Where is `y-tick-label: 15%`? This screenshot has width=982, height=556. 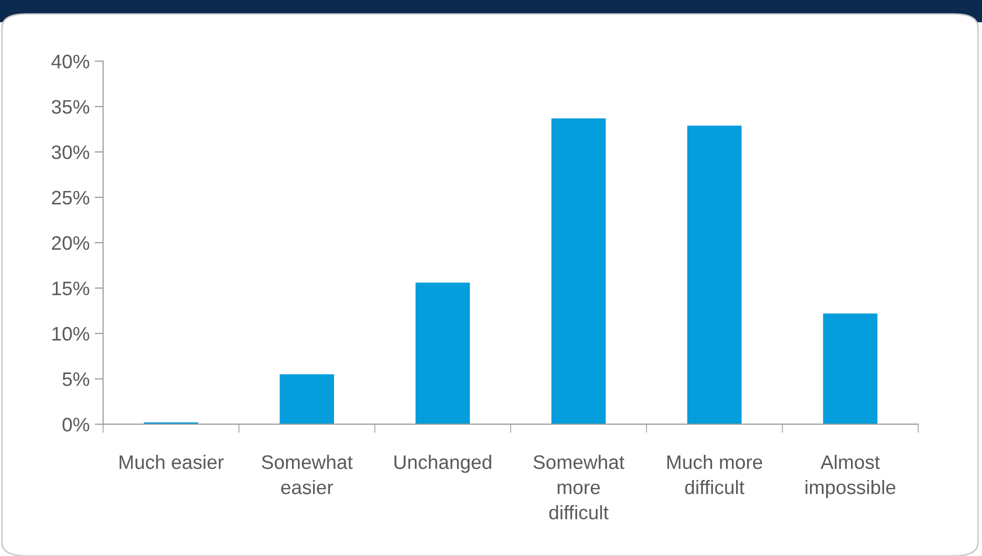 y-tick-label: 15% is located at coordinates (71, 289).